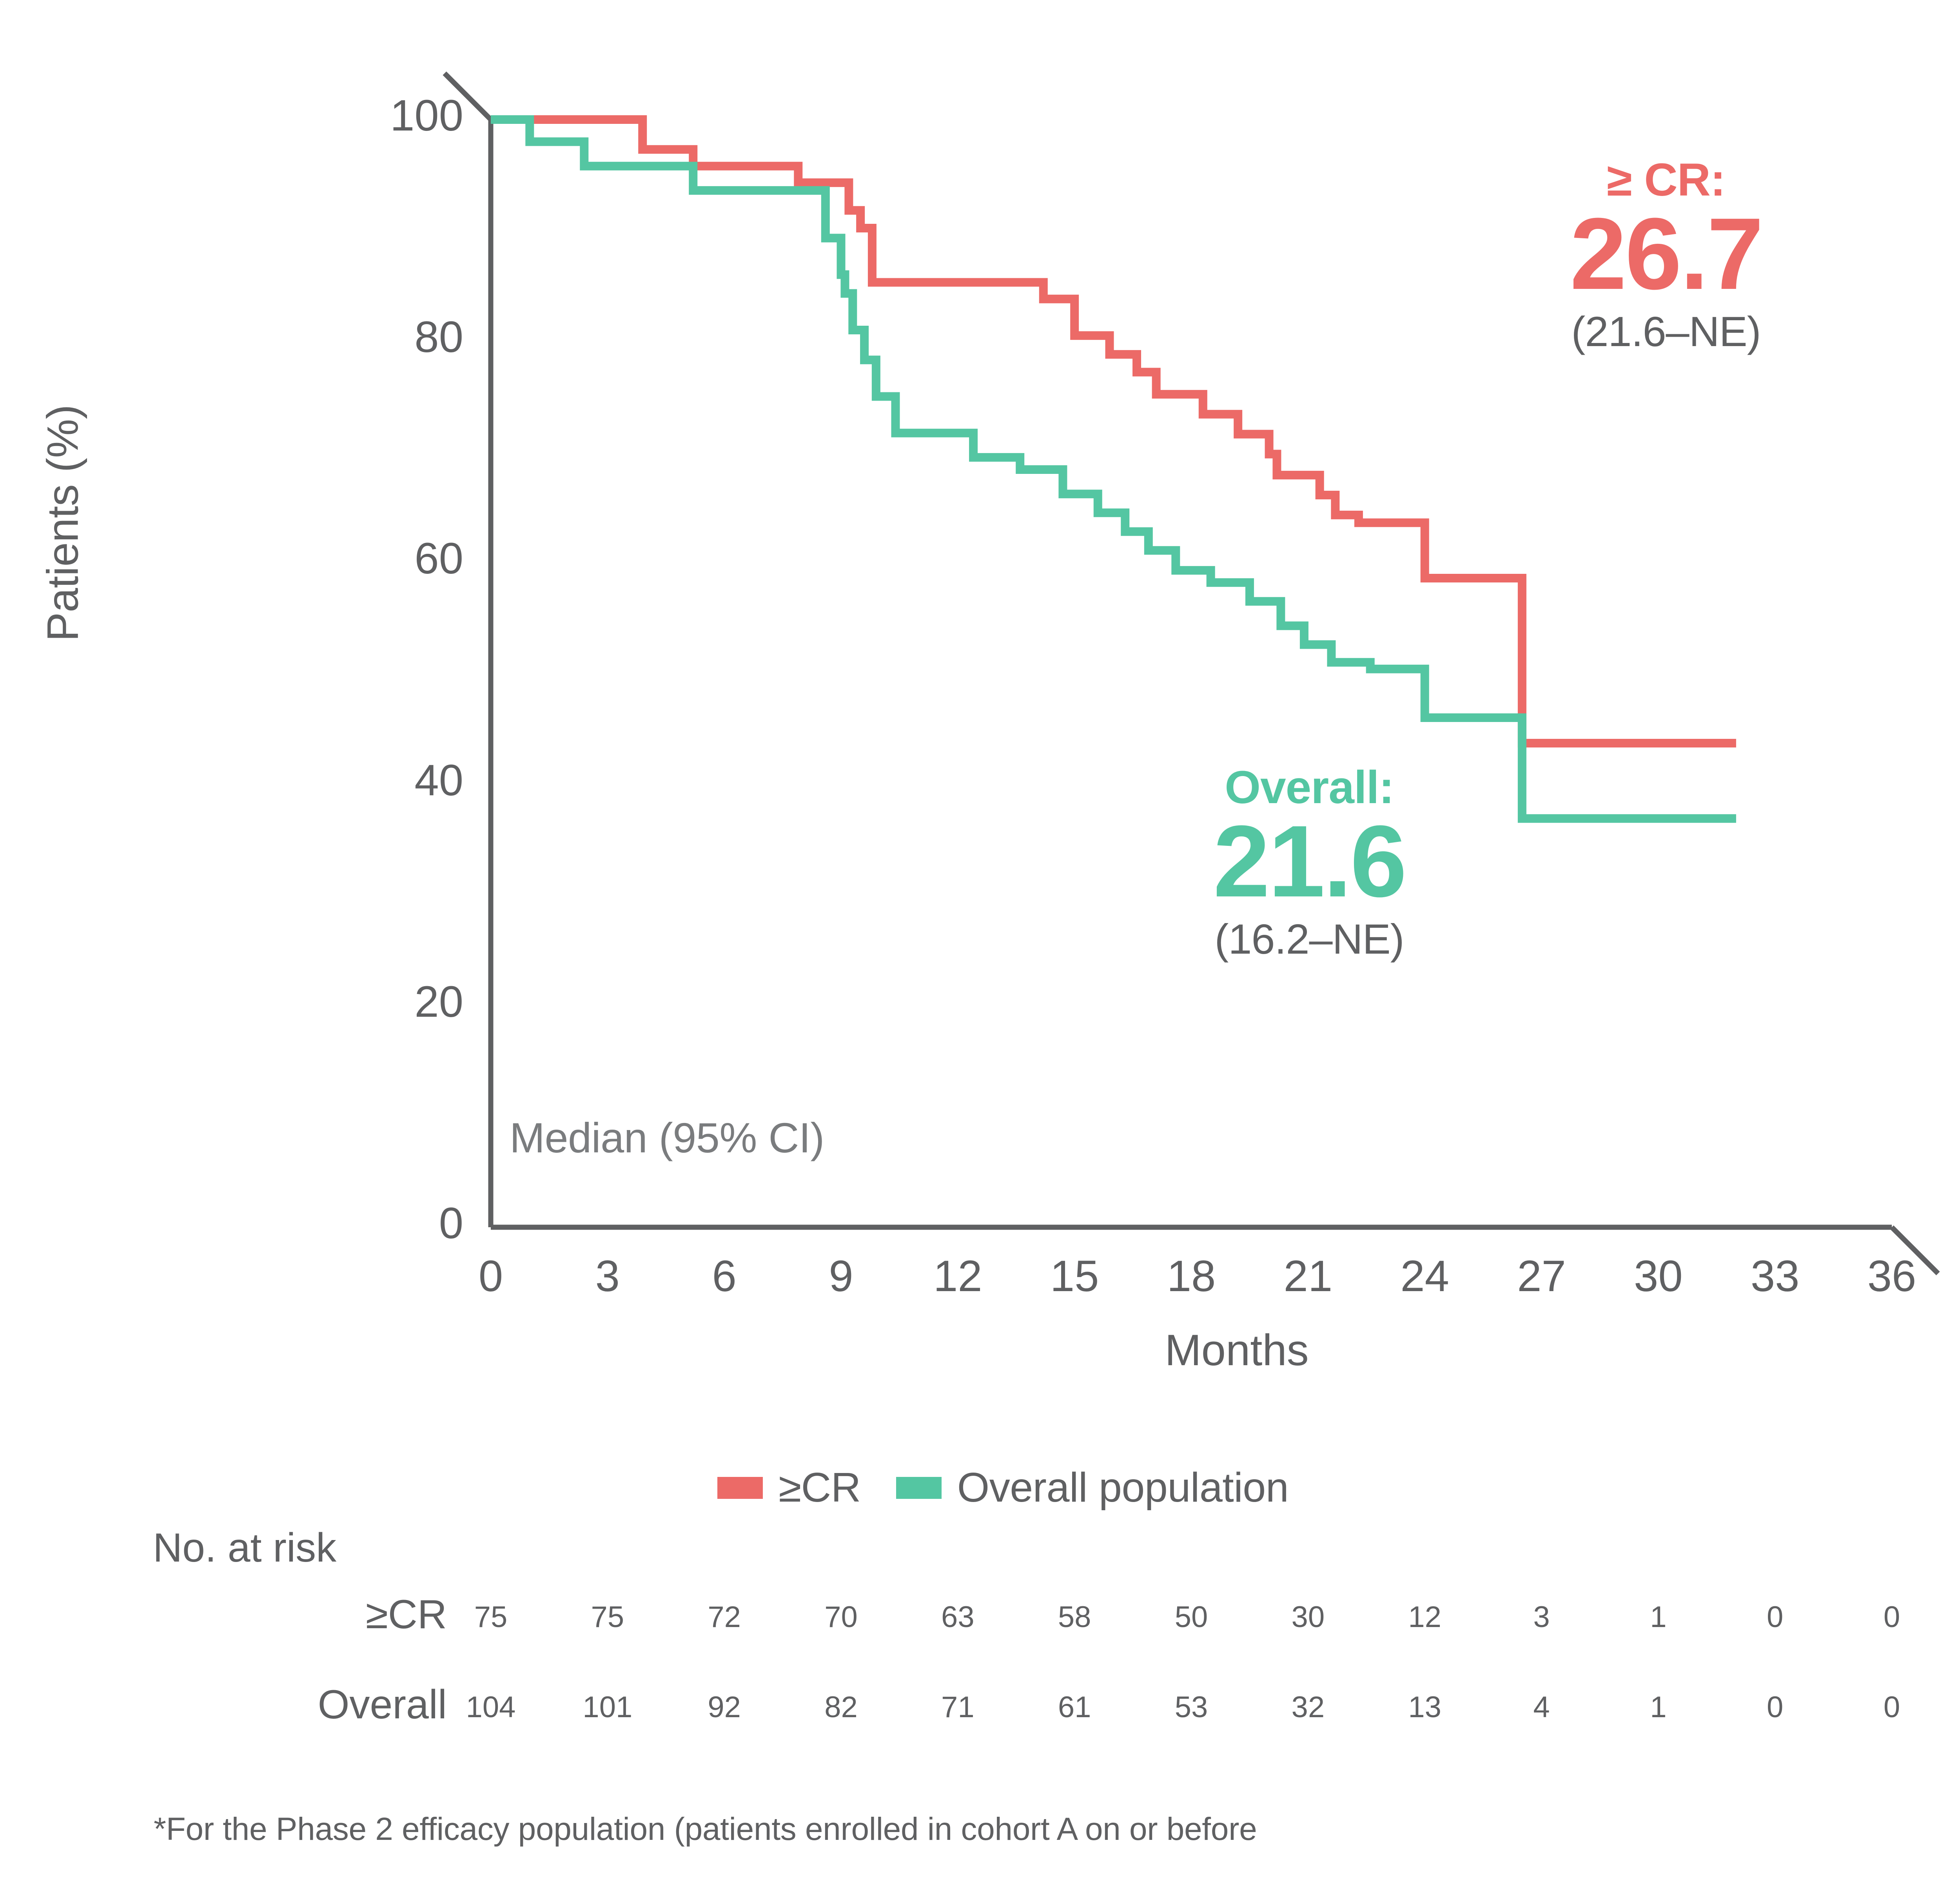 This screenshot has width=1960, height=1892. What do you see at coordinates (1123, 1487) in the screenshot?
I see `legend-label-overall: Overall population` at bounding box center [1123, 1487].